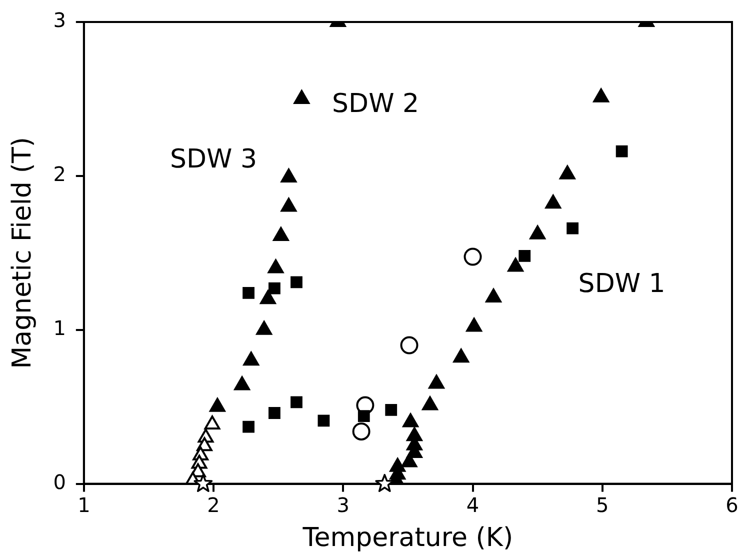  Describe the element at coordinates (59, 482) in the screenshot. I see `y-tick-label: 0` at that location.